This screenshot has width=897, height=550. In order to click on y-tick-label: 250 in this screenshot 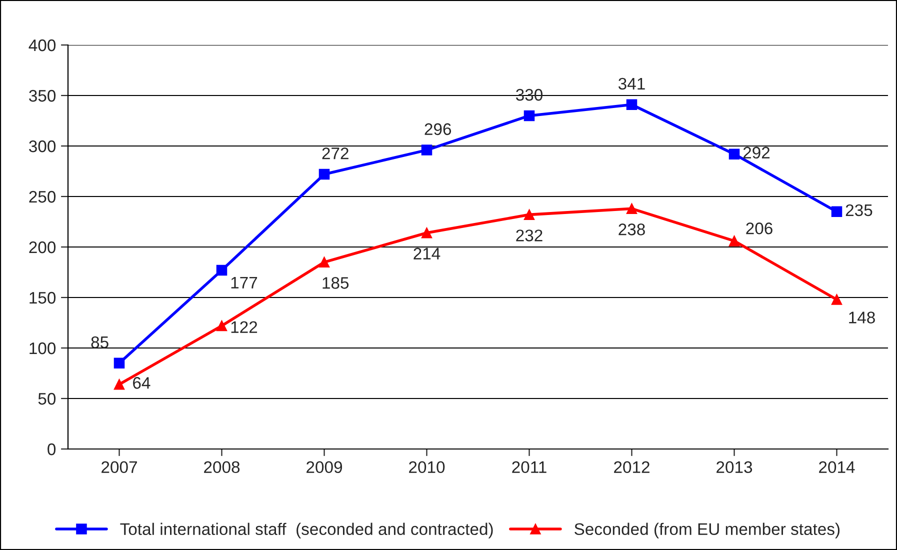, I will do `click(42, 196)`.